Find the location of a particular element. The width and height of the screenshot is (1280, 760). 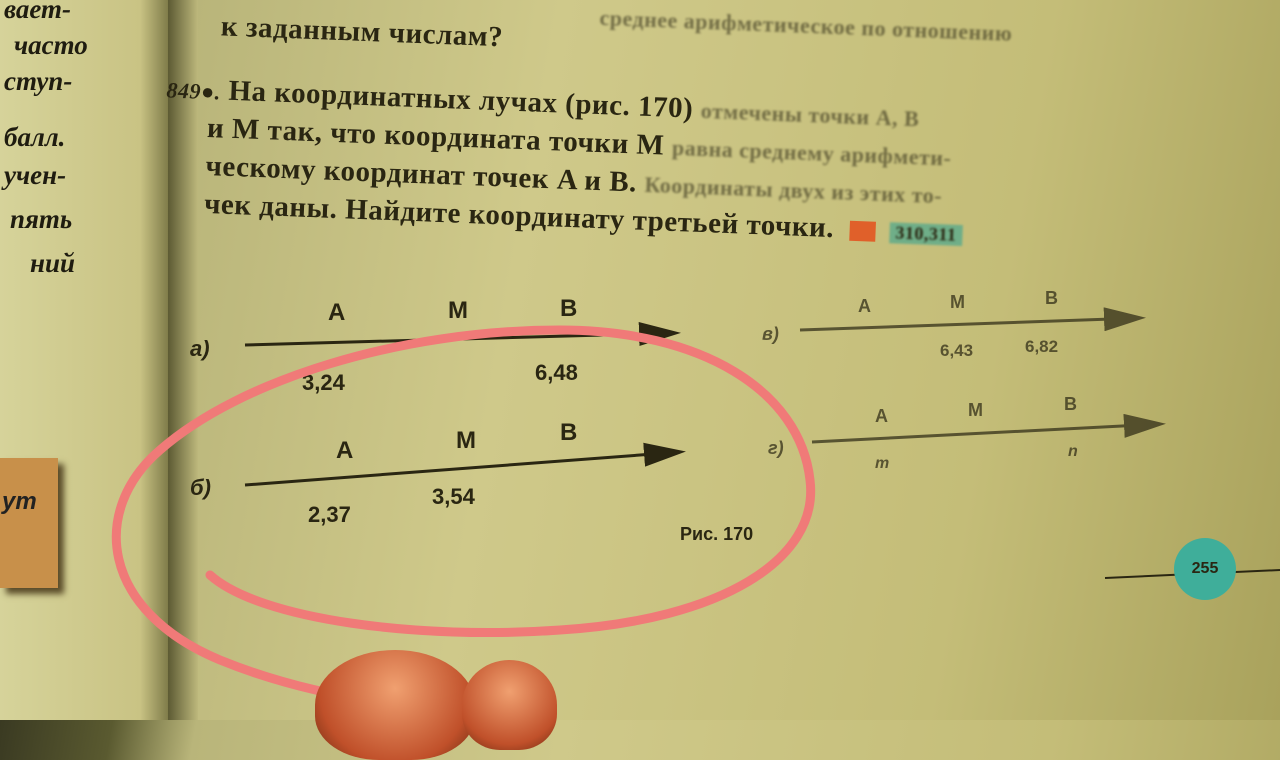

figure-caption: Рис. 170 is located at coordinates (716, 534).